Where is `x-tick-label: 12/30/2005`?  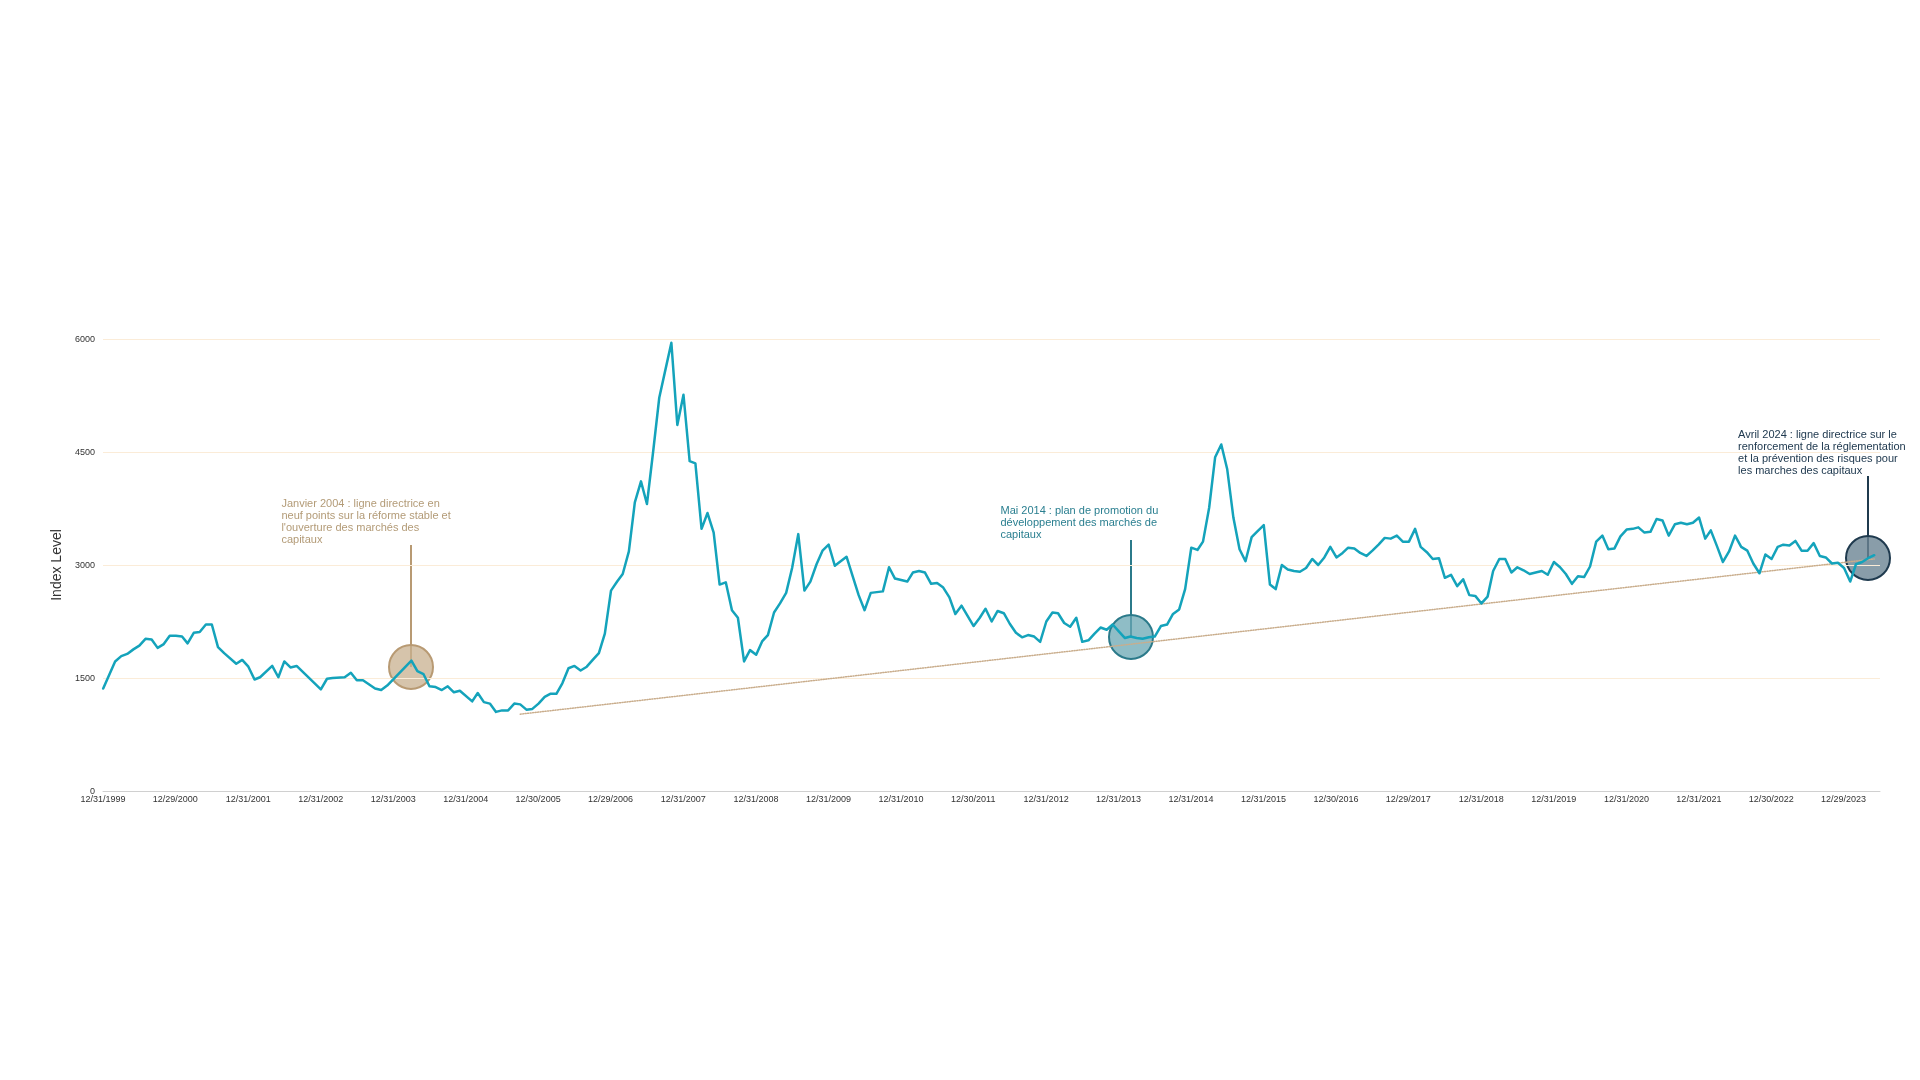
x-tick-label: 12/30/2005 is located at coordinates (538, 798).